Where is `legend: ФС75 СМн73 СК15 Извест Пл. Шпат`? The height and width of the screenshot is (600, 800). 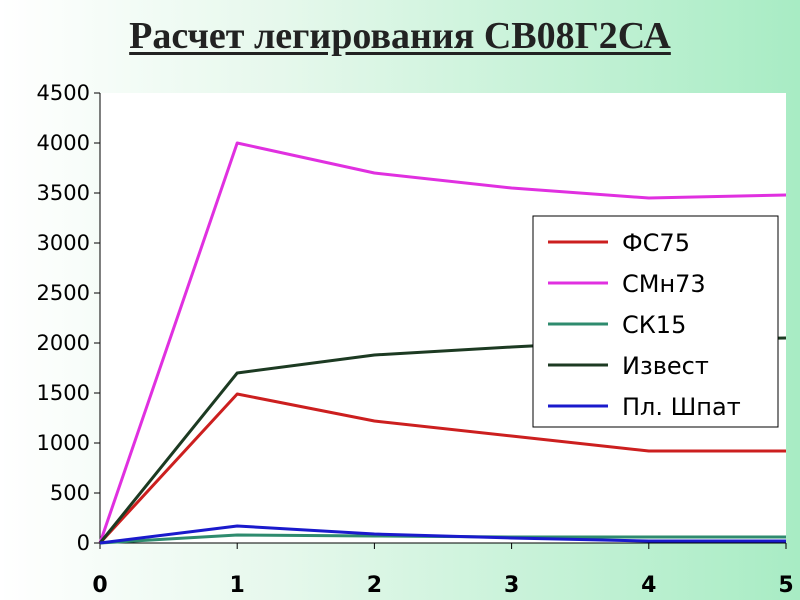 legend: ФС75 СМн73 СК15 Извест Пл. Шпат is located at coordinates (655, 321).